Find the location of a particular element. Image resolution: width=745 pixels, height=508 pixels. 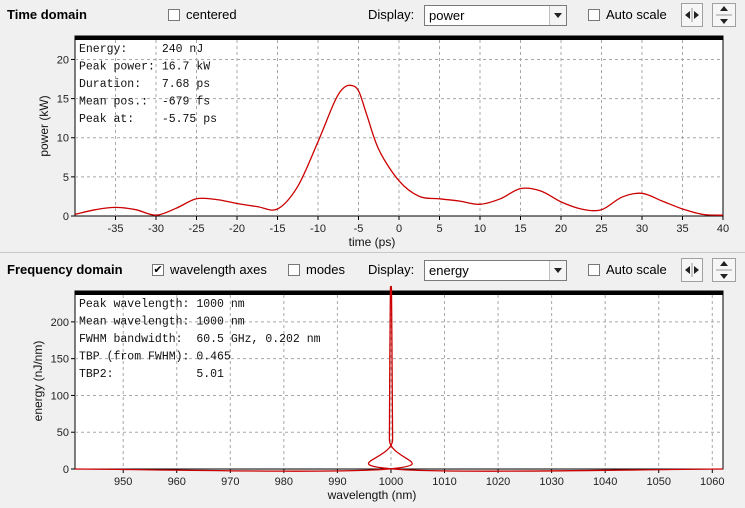

time-x-tick-label: -30 is located at coordinates (156, 229).